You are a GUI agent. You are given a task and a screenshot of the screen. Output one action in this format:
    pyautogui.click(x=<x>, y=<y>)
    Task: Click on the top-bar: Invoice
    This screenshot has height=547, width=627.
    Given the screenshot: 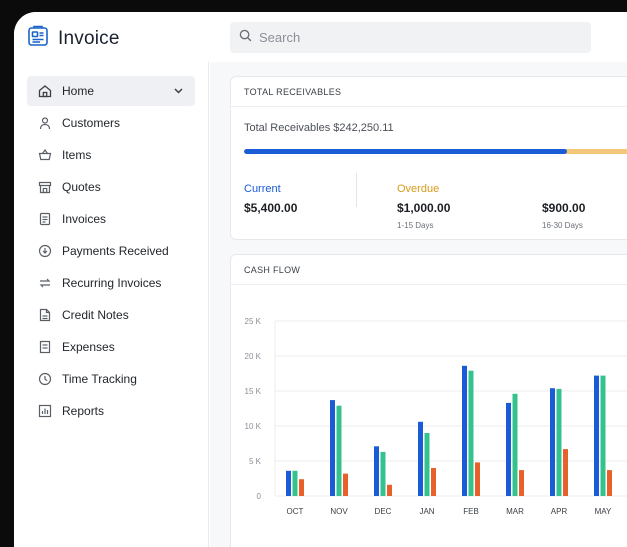 What is the action you would take?
    pyautogui.click(x=320, y=37)
    